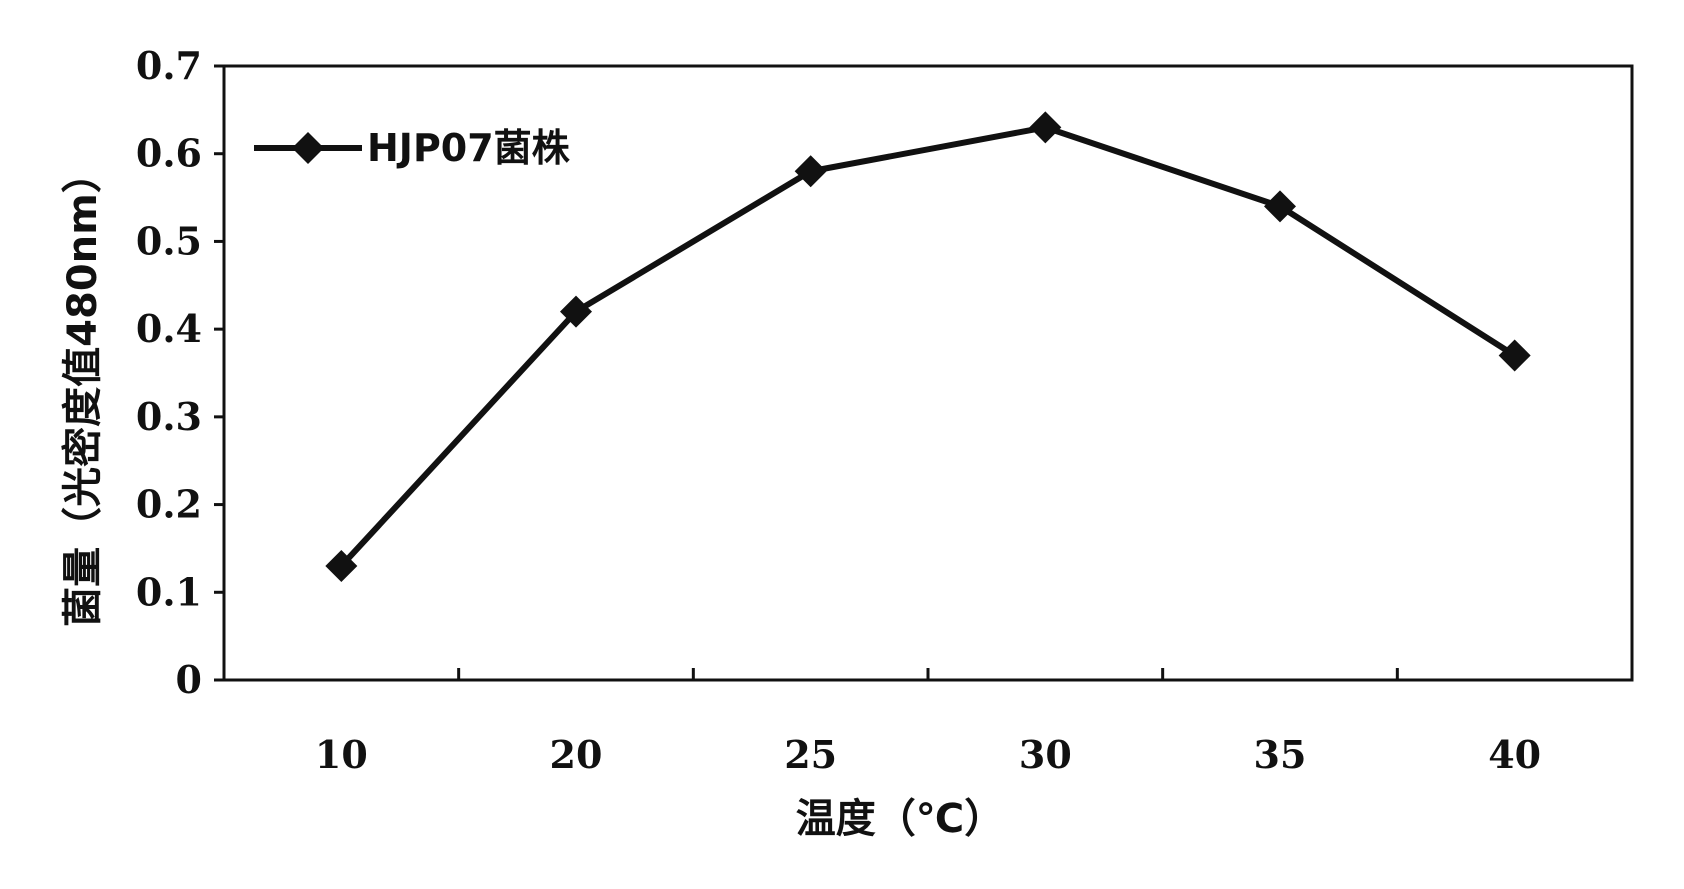  I want to click on x-tick-label: 25, so click(810, 754).